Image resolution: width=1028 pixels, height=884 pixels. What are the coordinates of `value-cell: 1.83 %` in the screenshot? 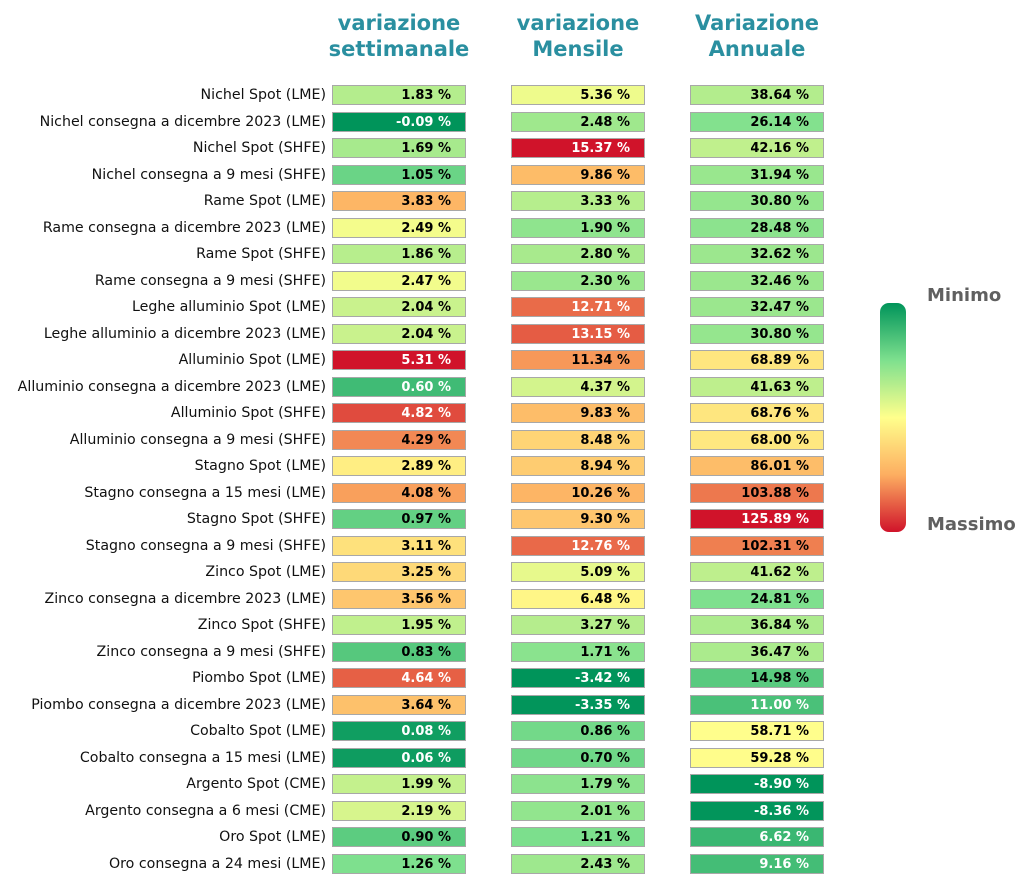 It's located at (399, 95).